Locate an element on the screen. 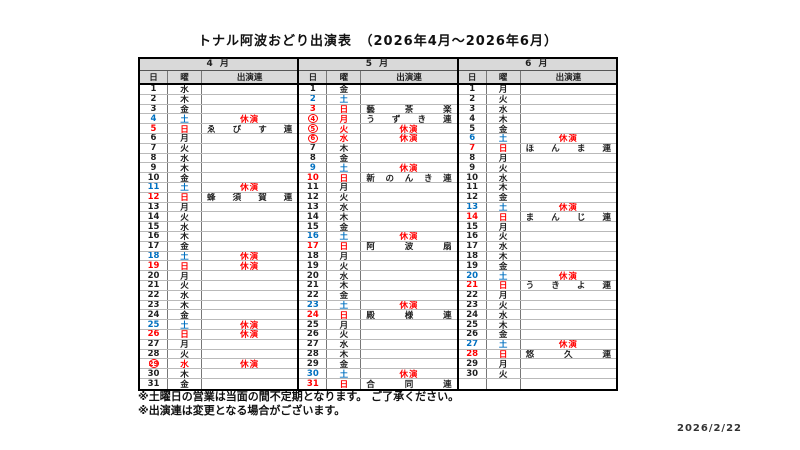 This screenshot has height=450, width=800. weekday-cell: 水 is located at coordinates (344, 344).